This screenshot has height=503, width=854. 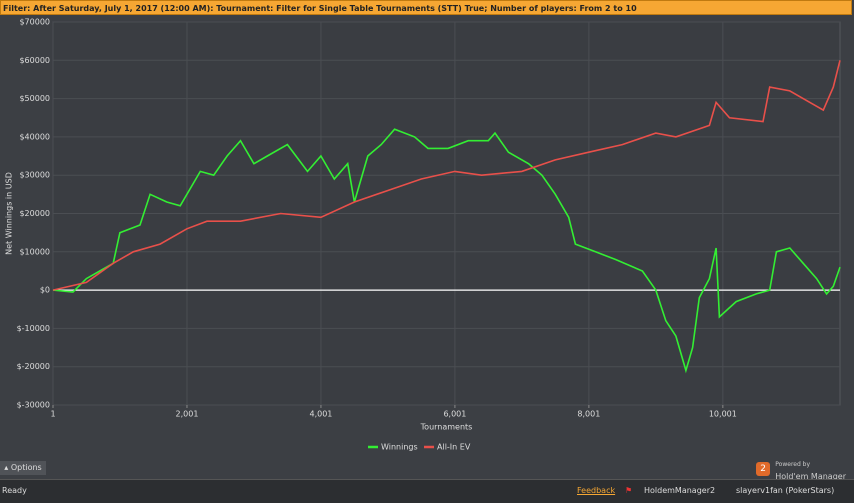 I want to click on status-text: Ready, so click(x=14, y=490).